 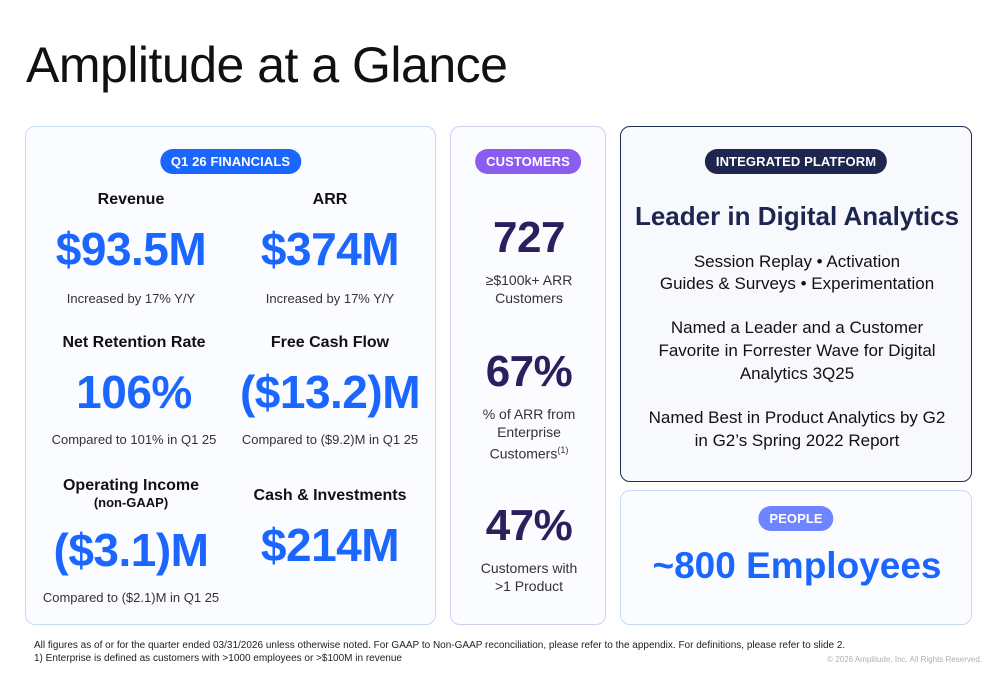 What do you see at coordinates (230, 161) in the screenshot?
I see `financials-pill: Q1 26 FINANCIALS` at bounding box center [230, 161].